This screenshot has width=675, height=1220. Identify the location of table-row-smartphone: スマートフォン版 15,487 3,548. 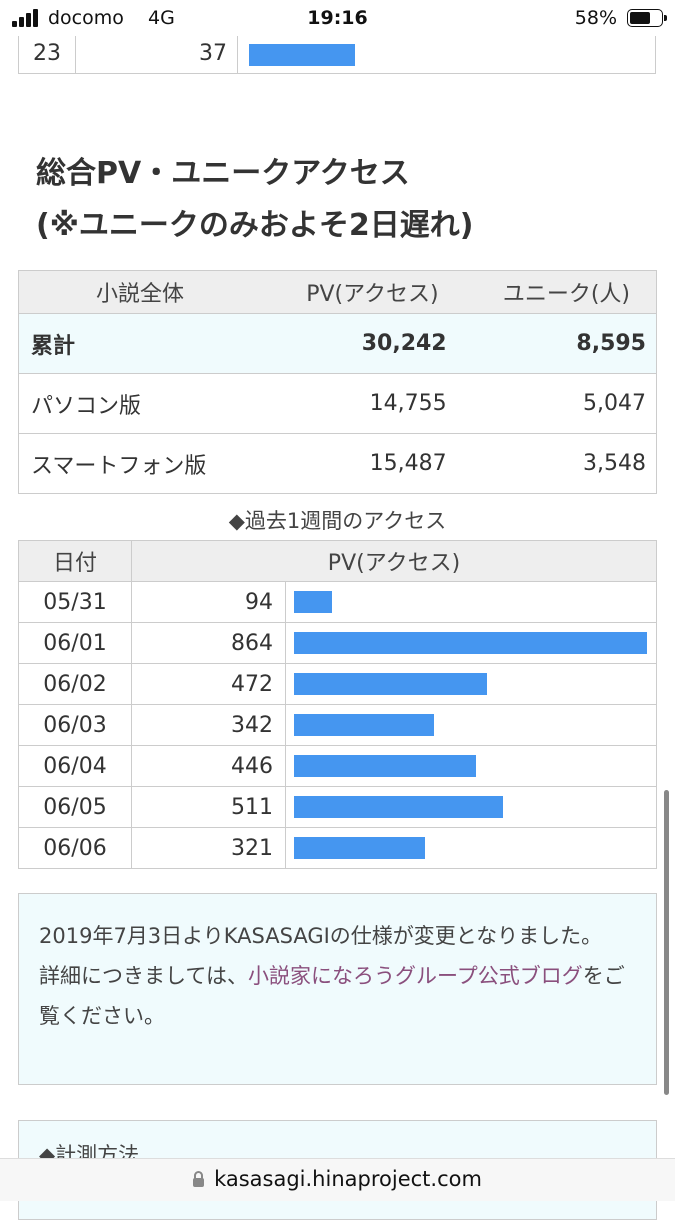
(337, 463).